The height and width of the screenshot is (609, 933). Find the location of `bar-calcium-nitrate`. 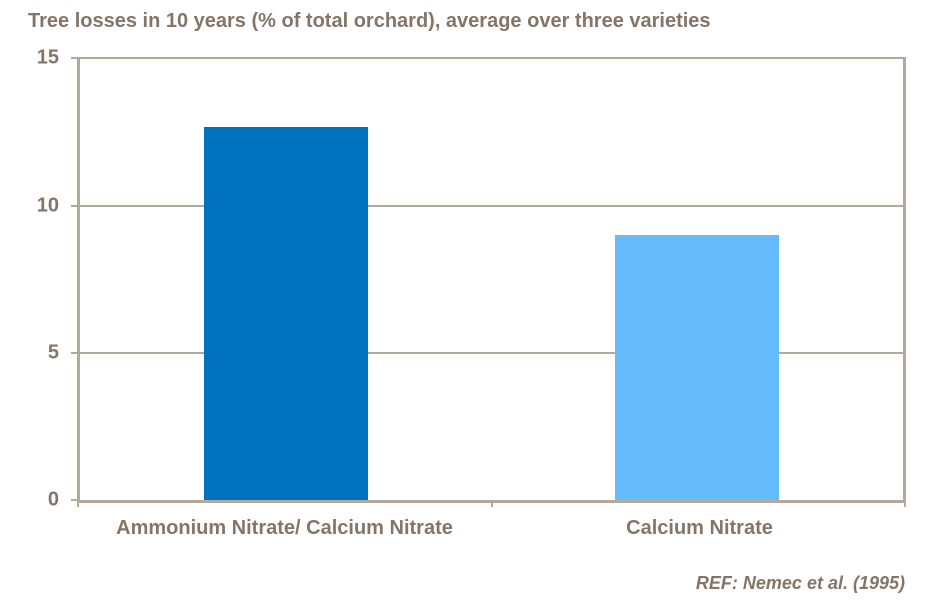

bar-calcium-nitrate is located at coordinates (697, 367).